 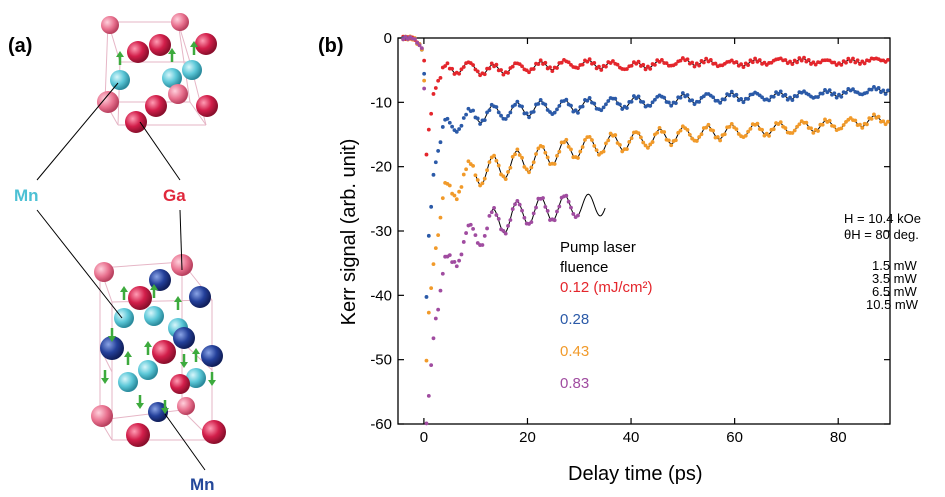 I want to click on x-tick-label: 20, so click(x=527, y=437).